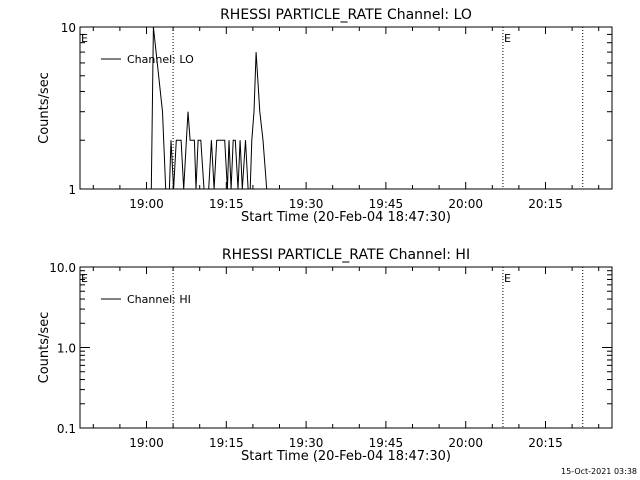 The height and width of the screenshot is (480, 640). I want to click on chart-title: RHESSI PARTICLE_RATE Channel: HI, so click(346, 255).